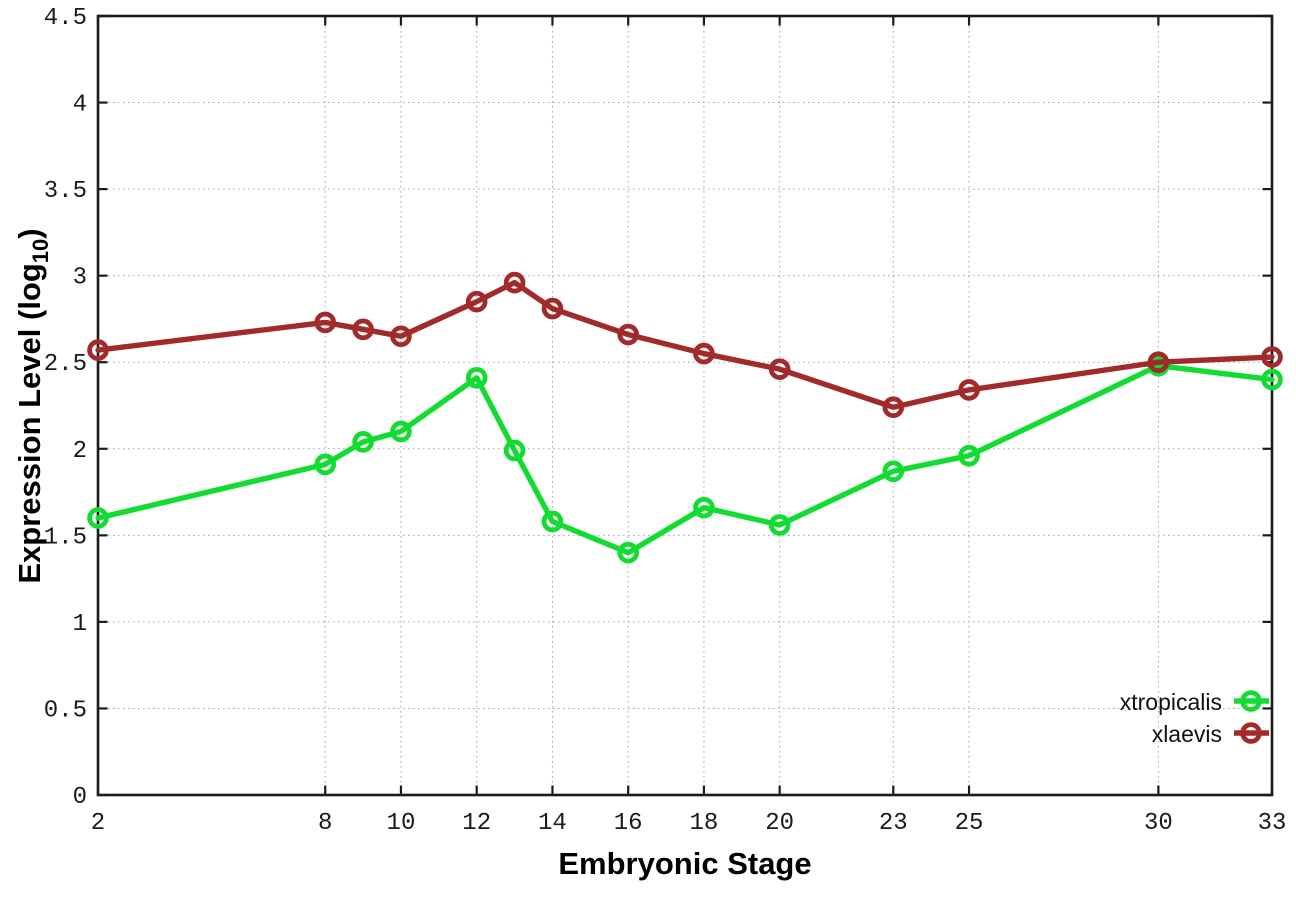  I want to click on y-axis-title: Expression Level (log10), so click(32, 405).